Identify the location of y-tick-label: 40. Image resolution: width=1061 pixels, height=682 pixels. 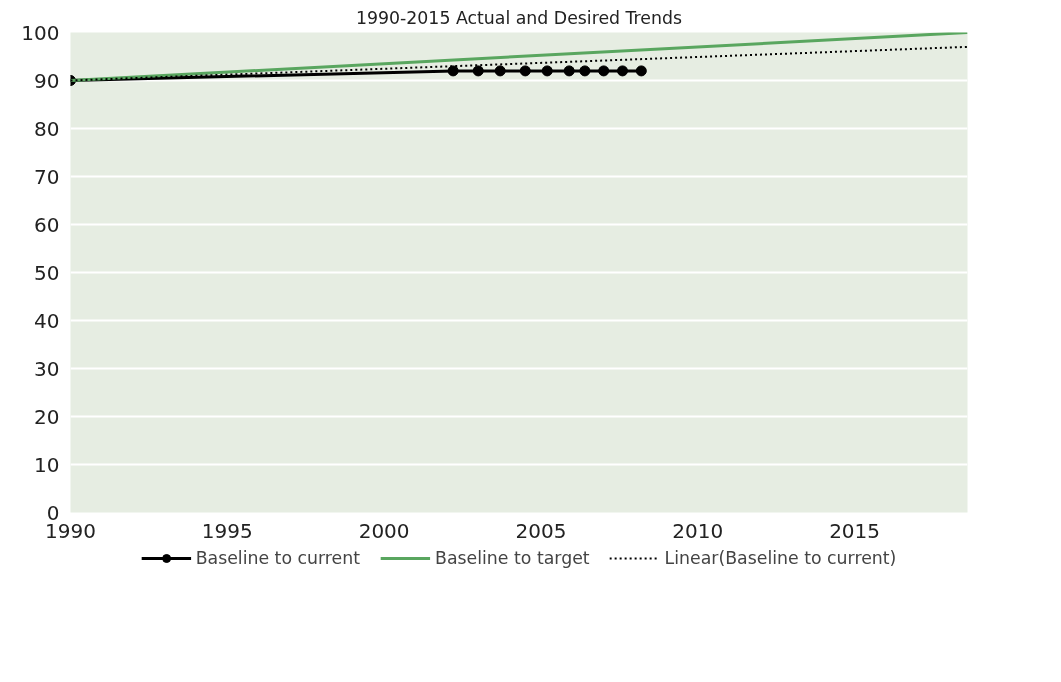
(47, 320).